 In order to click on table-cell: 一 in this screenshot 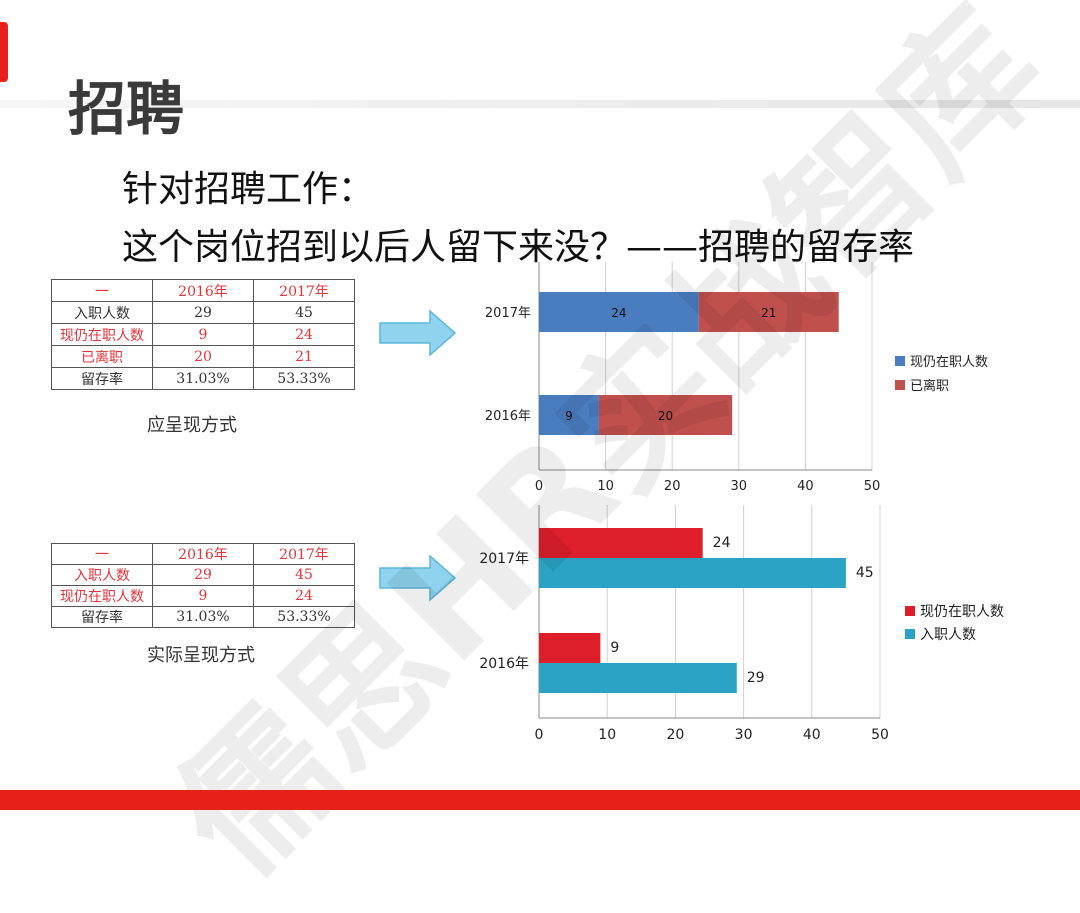, I will do `click(102, 290)`.